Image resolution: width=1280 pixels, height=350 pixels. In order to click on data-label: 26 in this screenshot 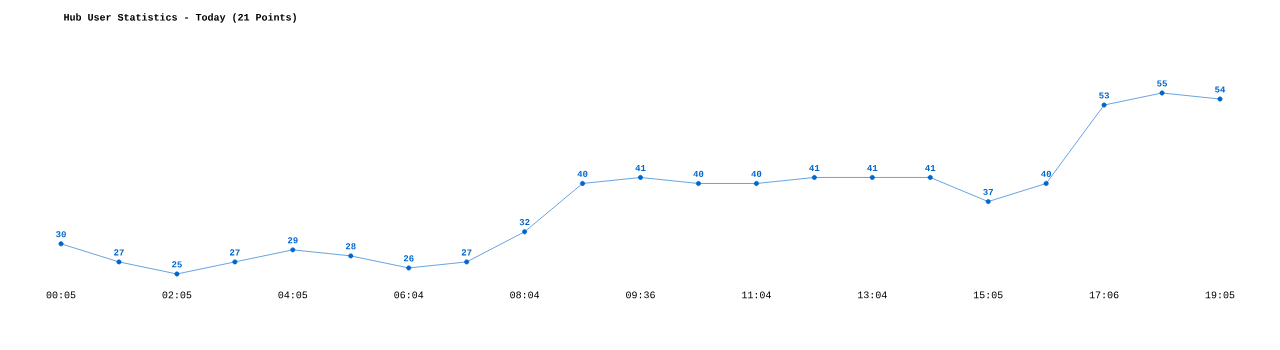, I will do `click(408, 258)`.